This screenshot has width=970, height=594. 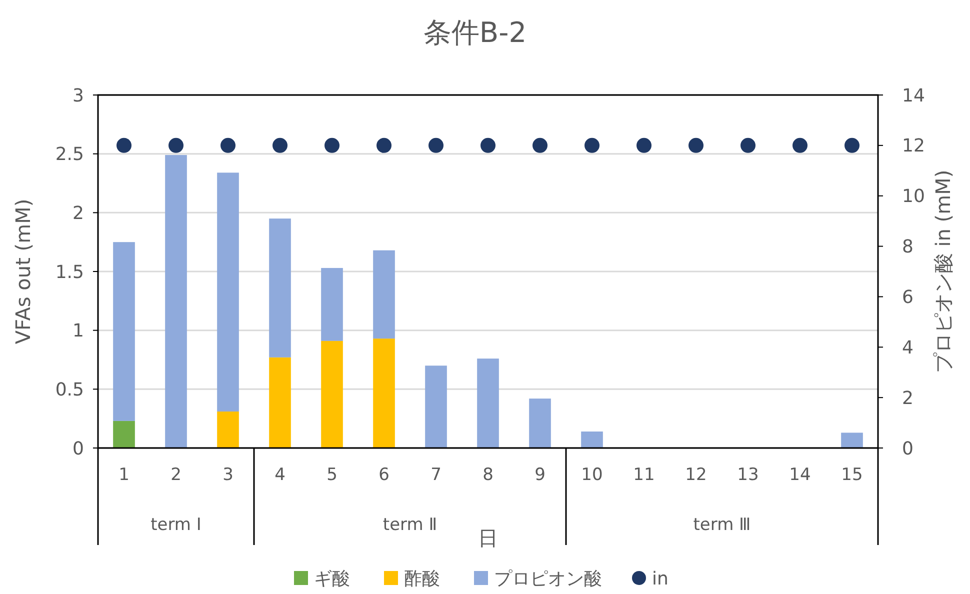 I want to click on legend-label: in, so click(x=660, y=579).